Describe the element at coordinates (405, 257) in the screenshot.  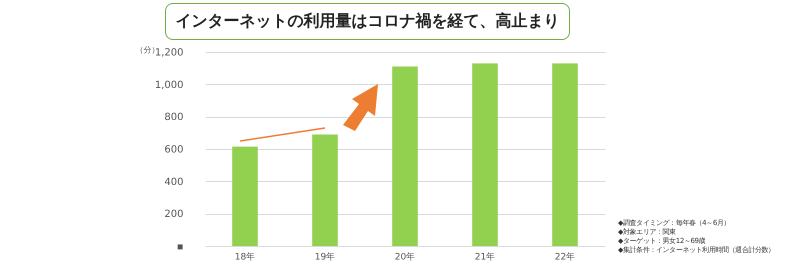
I see `x-tick-label: 20年` at that location.